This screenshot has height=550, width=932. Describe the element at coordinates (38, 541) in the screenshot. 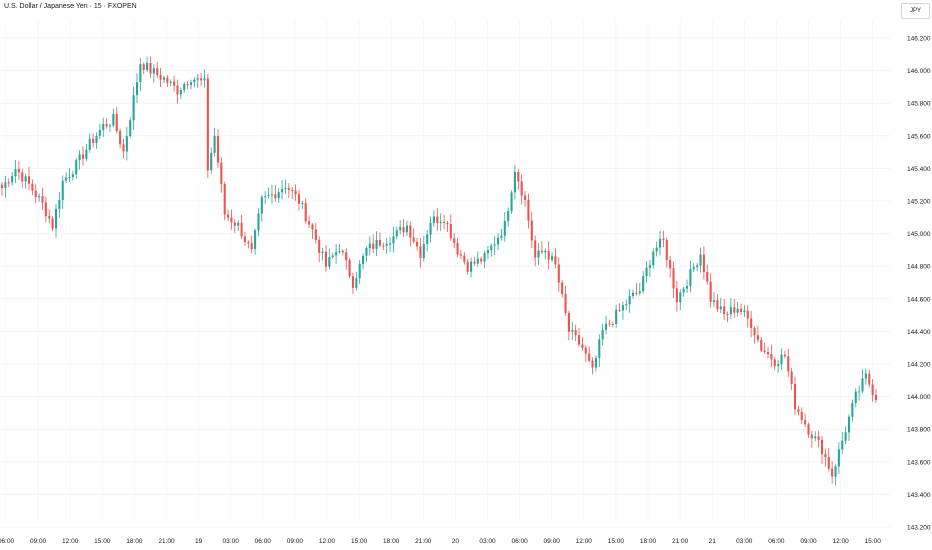

I see `time-tick-label: 09:00` at that location.